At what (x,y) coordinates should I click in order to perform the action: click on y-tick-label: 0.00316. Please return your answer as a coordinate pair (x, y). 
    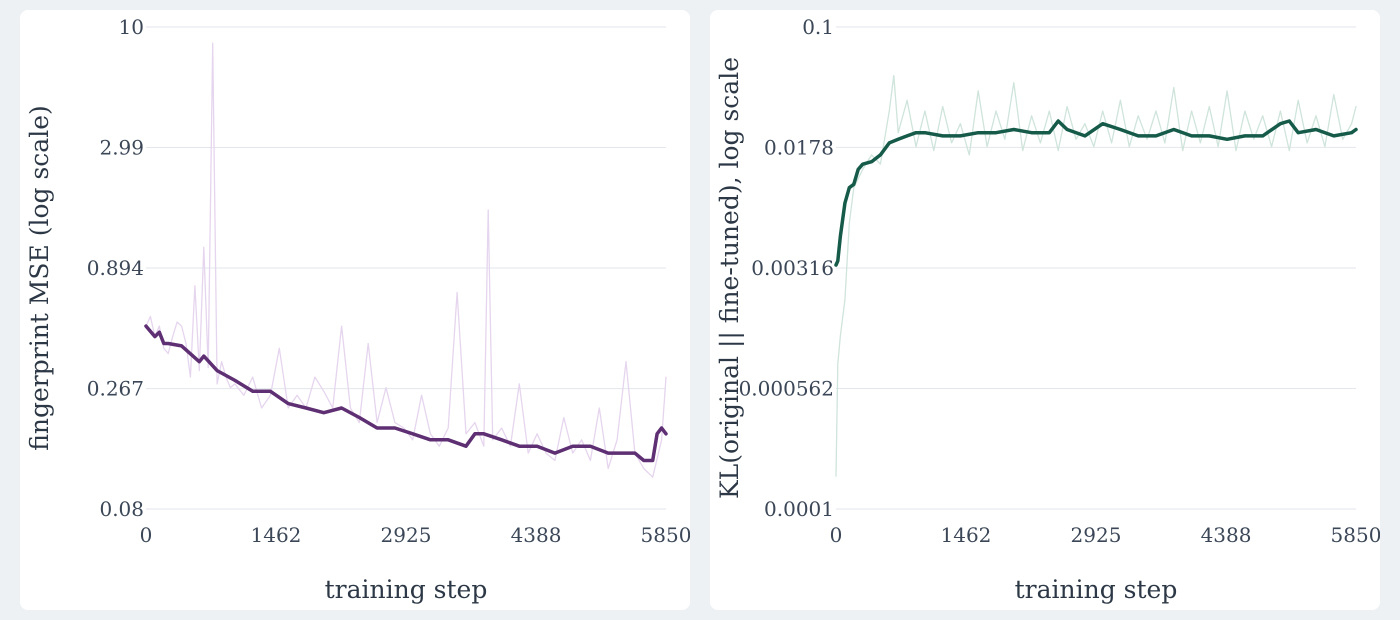
    Looking at the image, I should click on (792, 268).